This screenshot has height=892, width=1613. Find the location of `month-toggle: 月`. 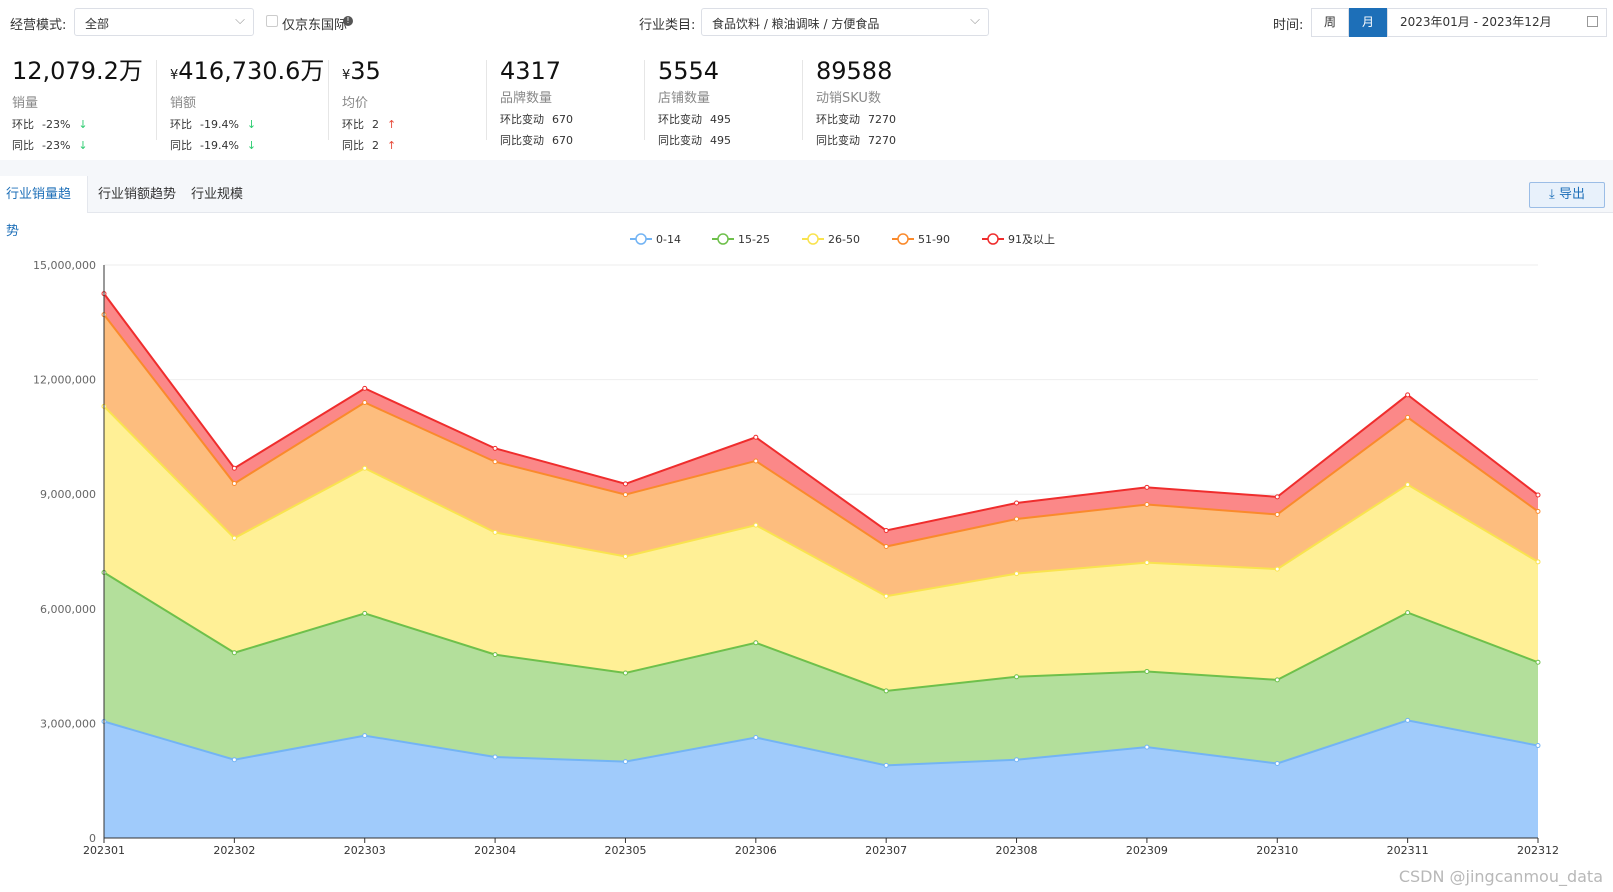

month-toggle: 月 is located at coordinates (1368, 22).